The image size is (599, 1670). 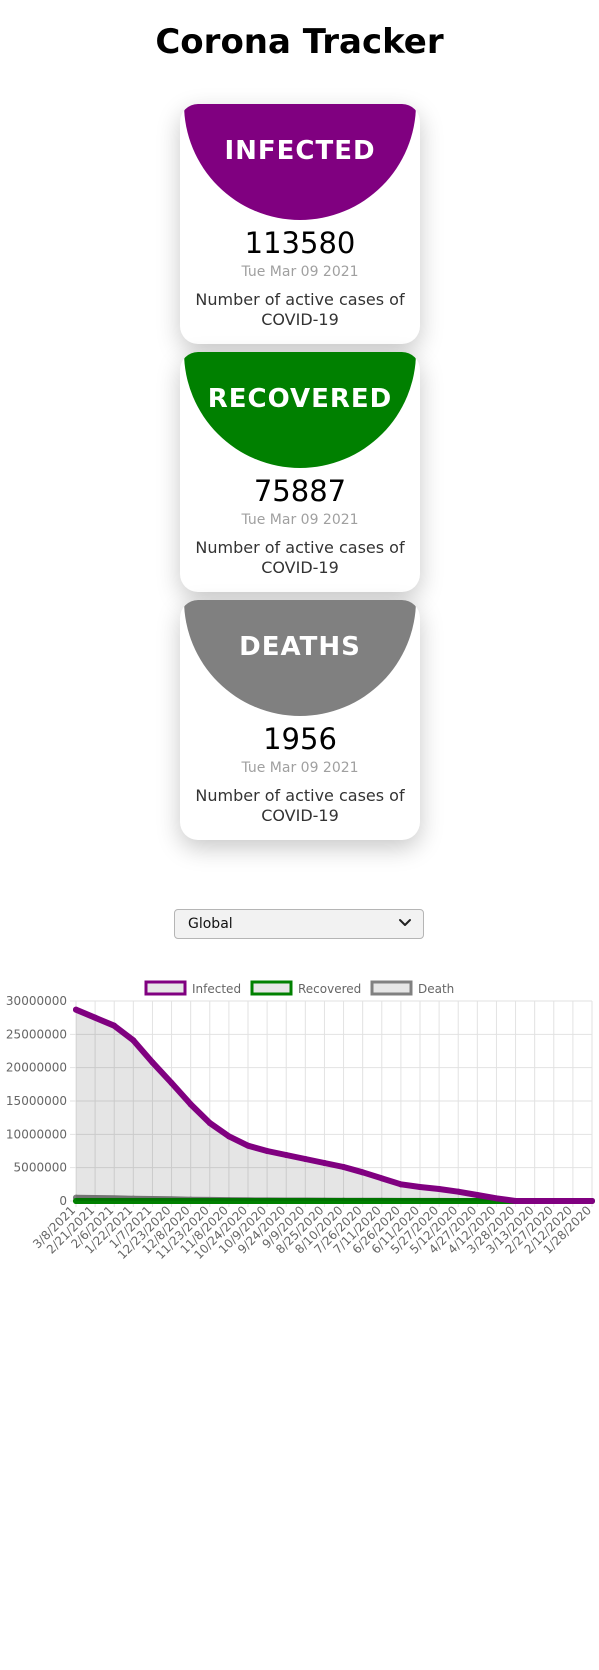 I want to click on country-select-value: Global, so click(x=210, y=924).